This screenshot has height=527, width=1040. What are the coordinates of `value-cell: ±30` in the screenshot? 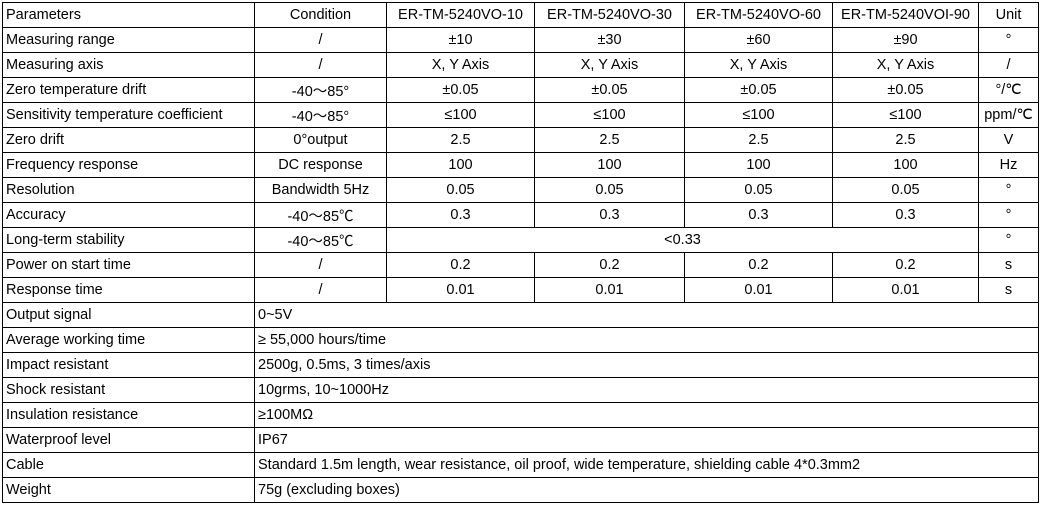 It's located at (609, 40).